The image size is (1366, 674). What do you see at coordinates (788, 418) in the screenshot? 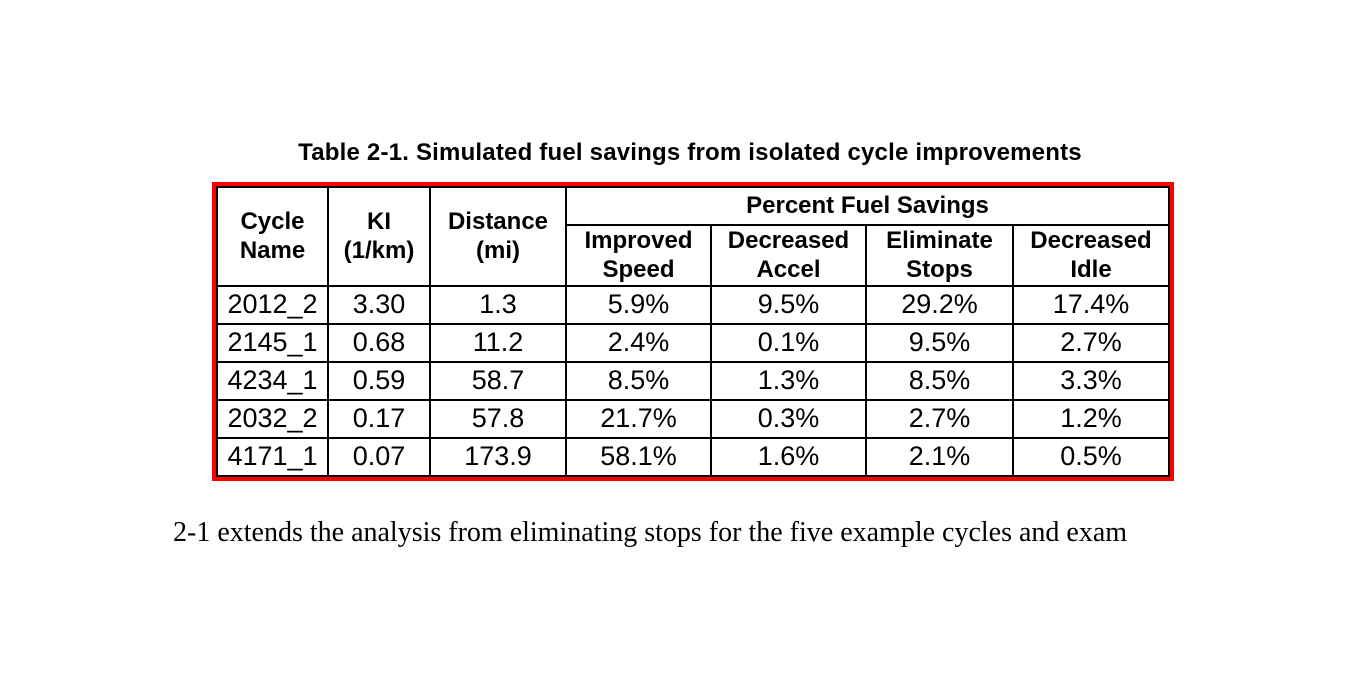
I see `table-cell: 0.3%` at bounding box center [788, 418].